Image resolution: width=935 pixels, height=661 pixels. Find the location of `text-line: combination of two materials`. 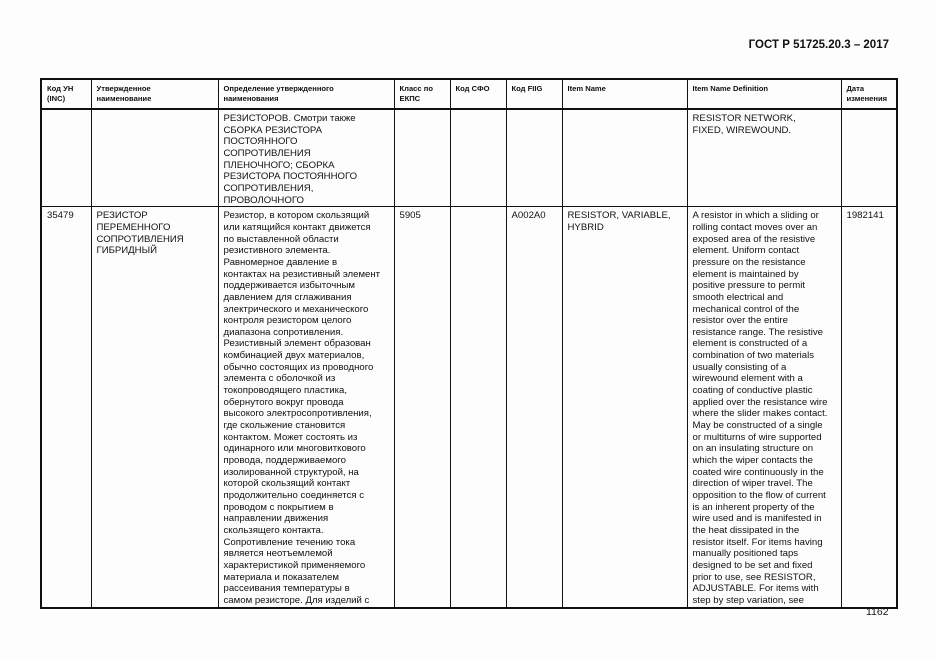

text-line: combination of two materials is located at coordinates (753, 356).